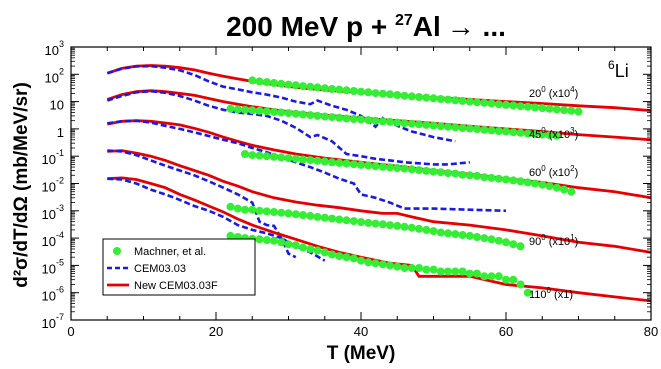 The image size is (661, 369). I want to click on angle-value: 60, so click(535, 173).